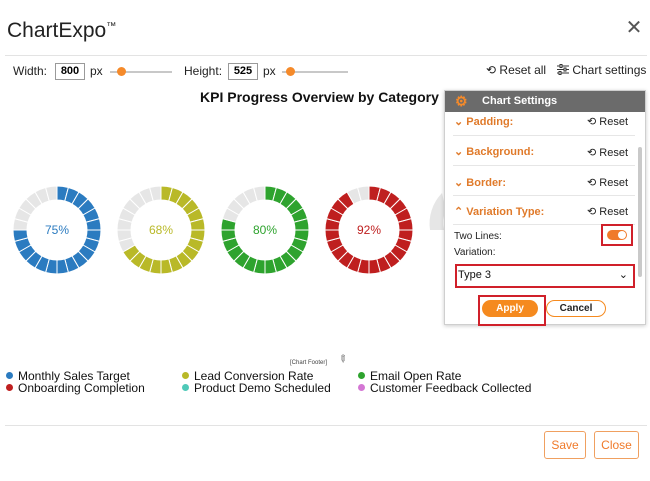  I want to click on legend-item: Customer Feedback Collected, so click(451, 388).